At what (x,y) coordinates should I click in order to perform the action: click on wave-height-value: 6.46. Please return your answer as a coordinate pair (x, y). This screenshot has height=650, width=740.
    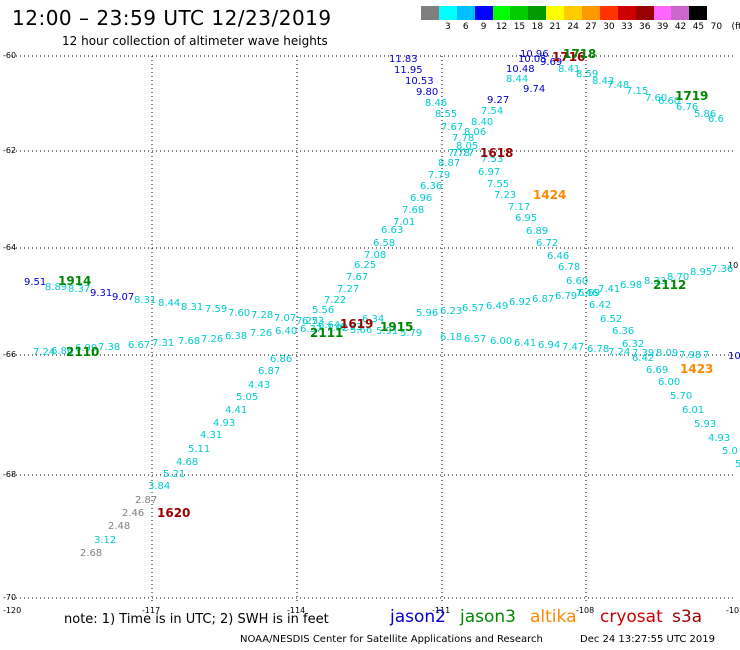
    Looking at the image, I should click on (558, 256).